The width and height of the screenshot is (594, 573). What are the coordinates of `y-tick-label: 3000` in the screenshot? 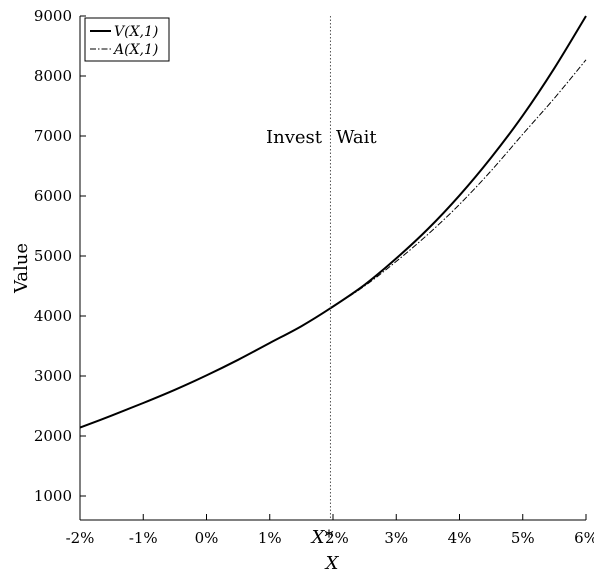 It's located at (53, 376).